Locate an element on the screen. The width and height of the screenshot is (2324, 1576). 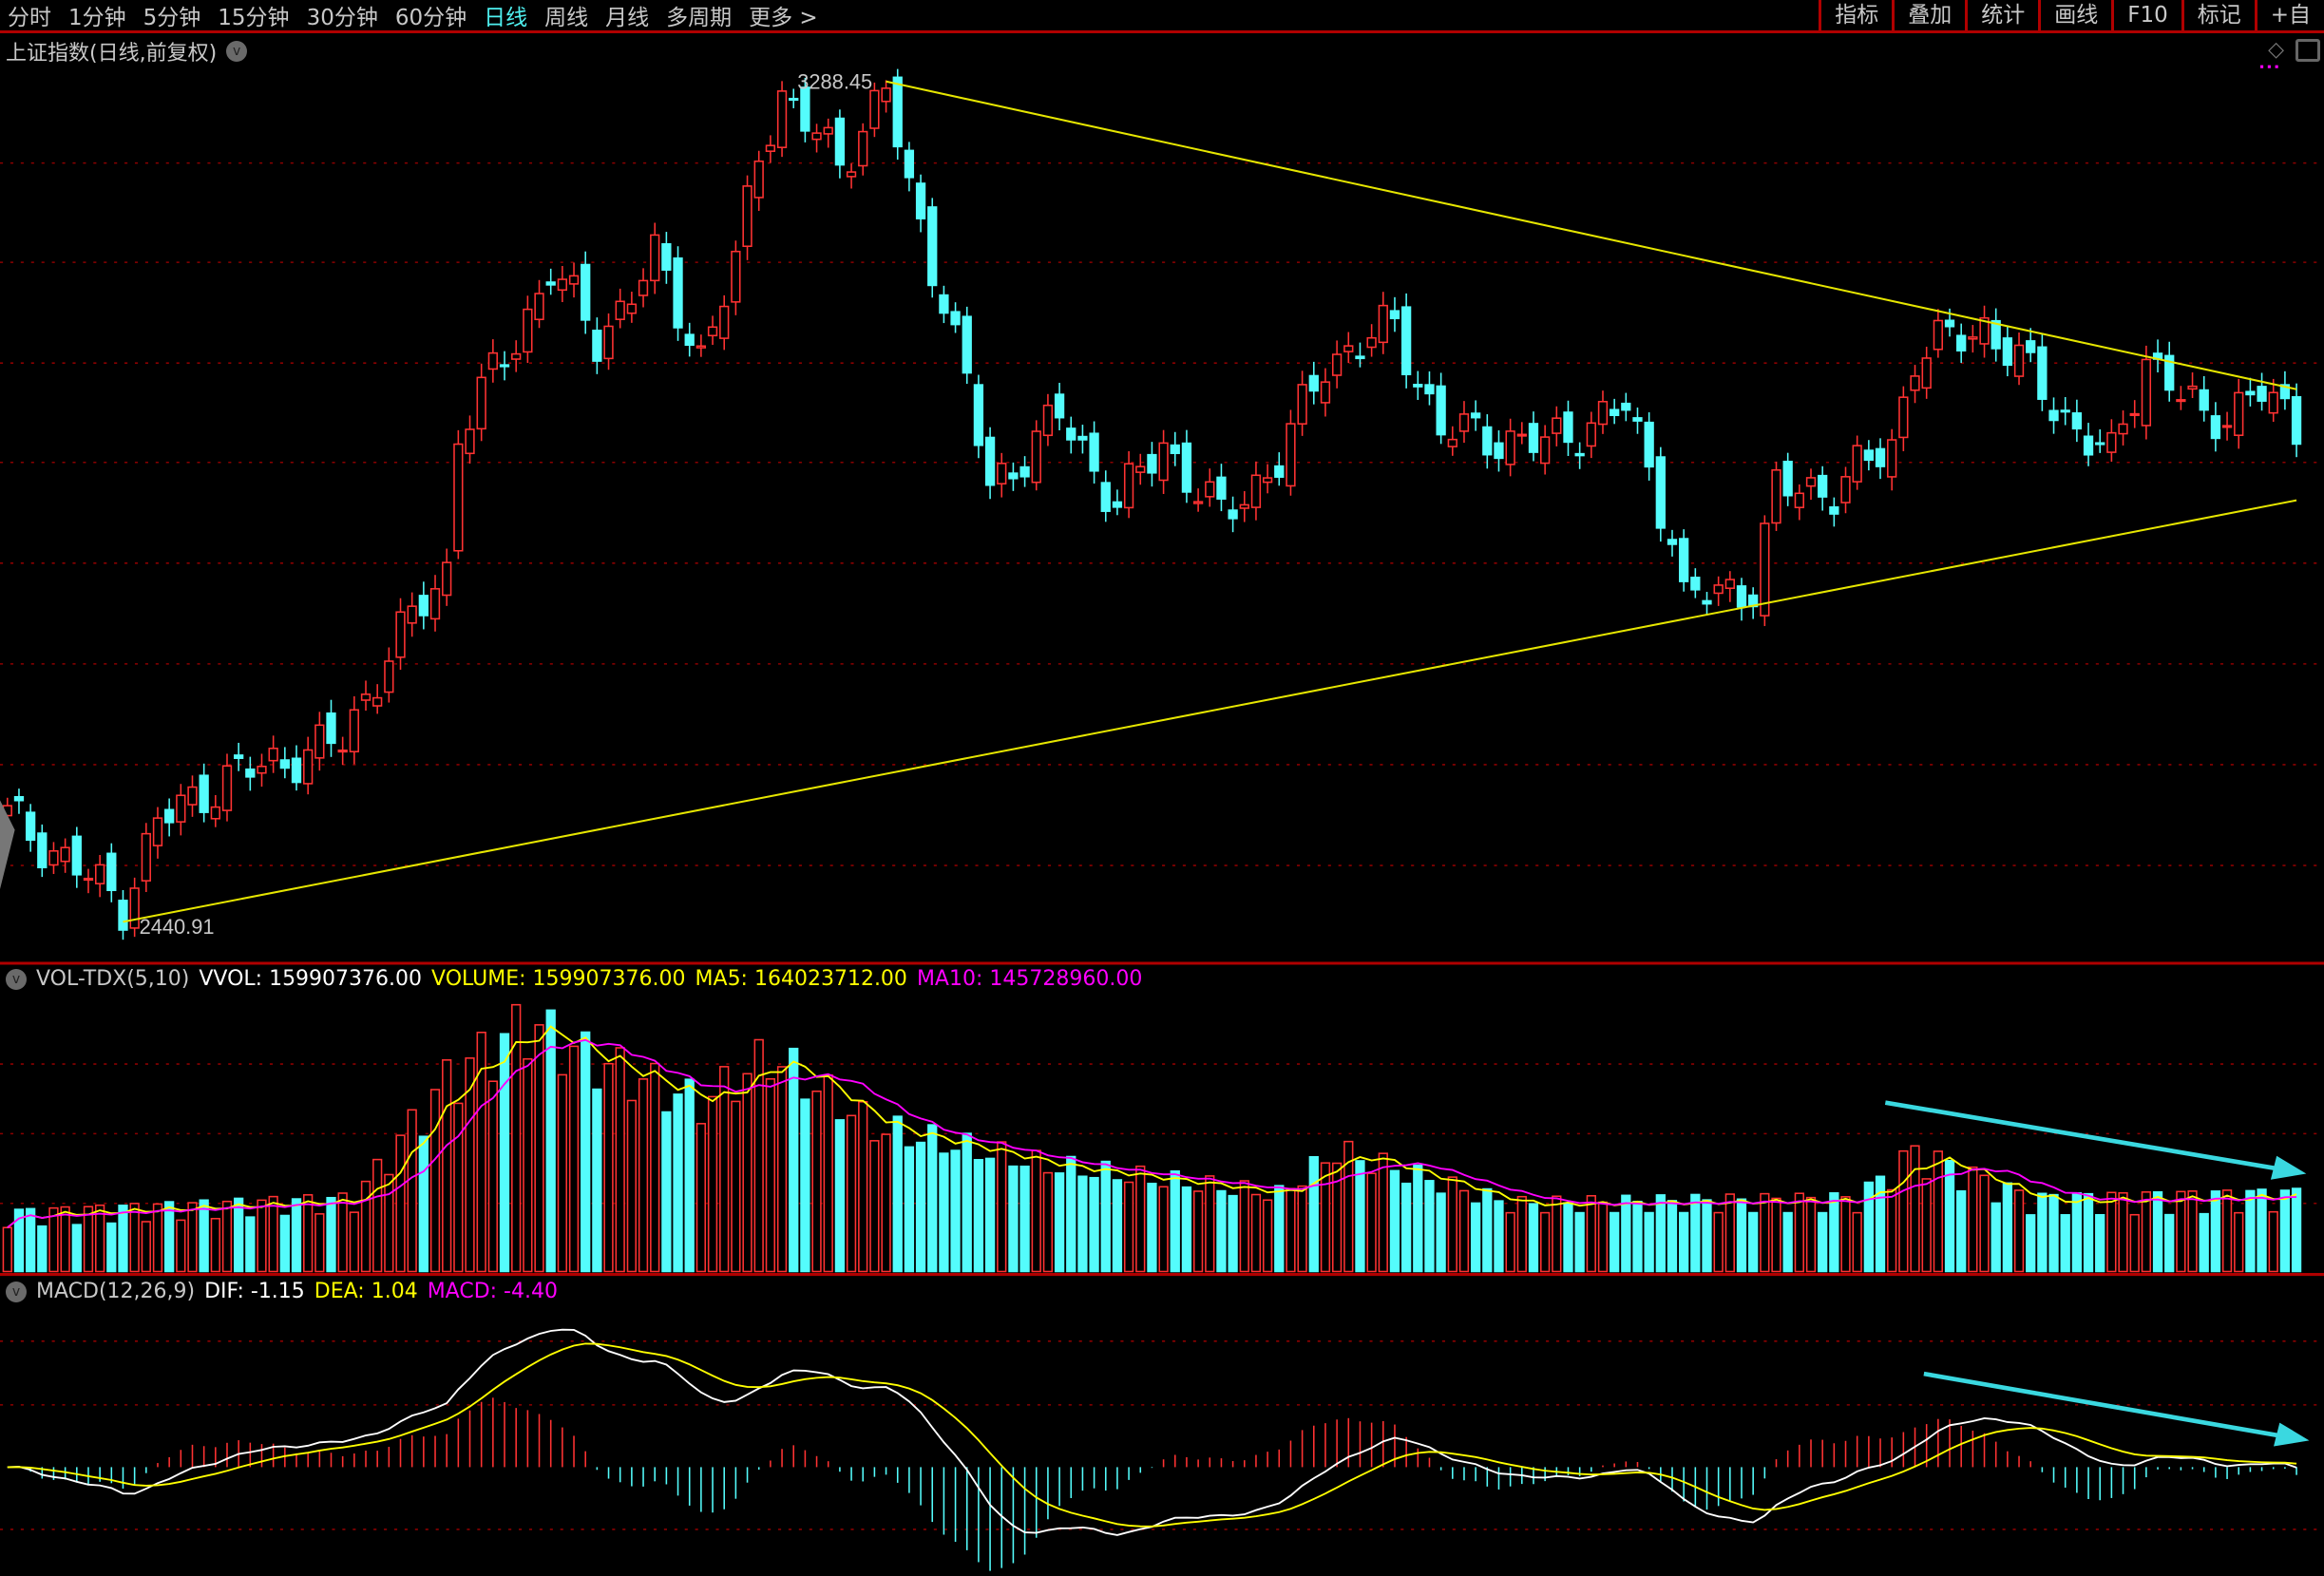
toolbar-button: +自 is located at coordinates (2289, 15).